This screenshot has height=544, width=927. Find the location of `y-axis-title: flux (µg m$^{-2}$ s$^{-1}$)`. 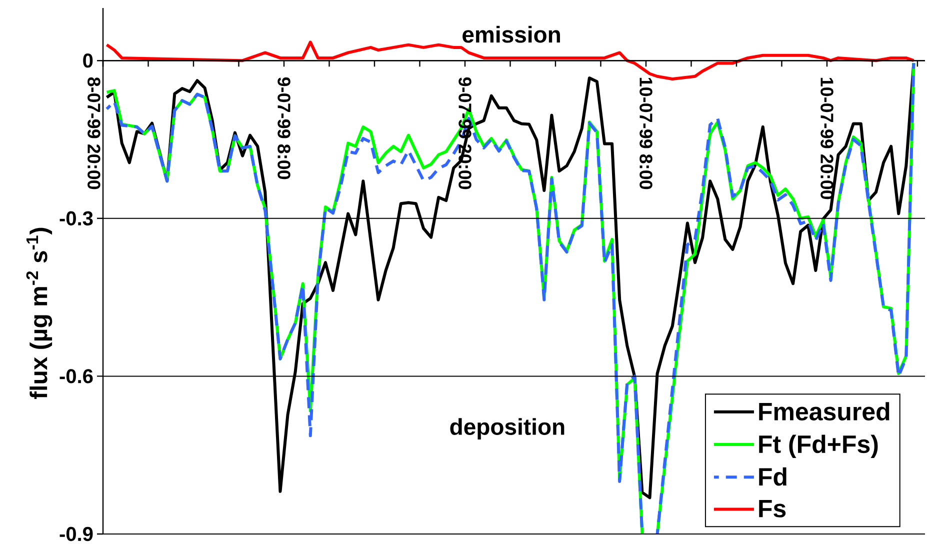

y-axis-title: flux (µg m$^{-2}$ s$^{-1}$) is located at coordinates (39, 314).